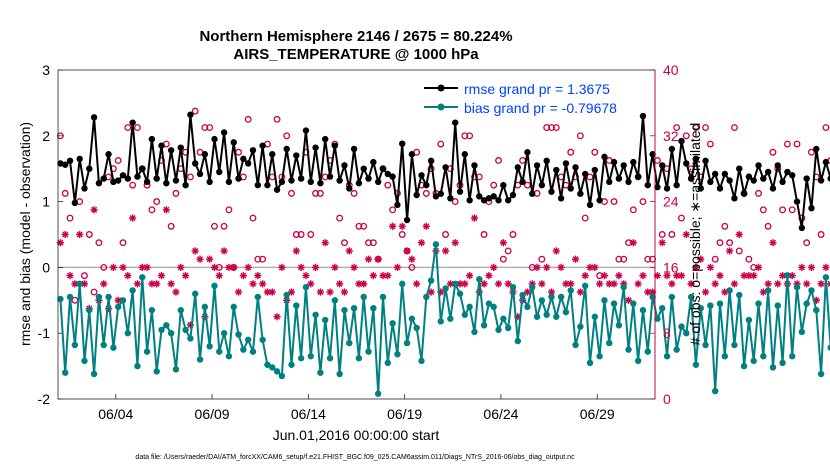  What do you see at coordinates (44, 333) in the screenshot?
I see `y-left-tick-label: -1` at bounding box center [44, 333].